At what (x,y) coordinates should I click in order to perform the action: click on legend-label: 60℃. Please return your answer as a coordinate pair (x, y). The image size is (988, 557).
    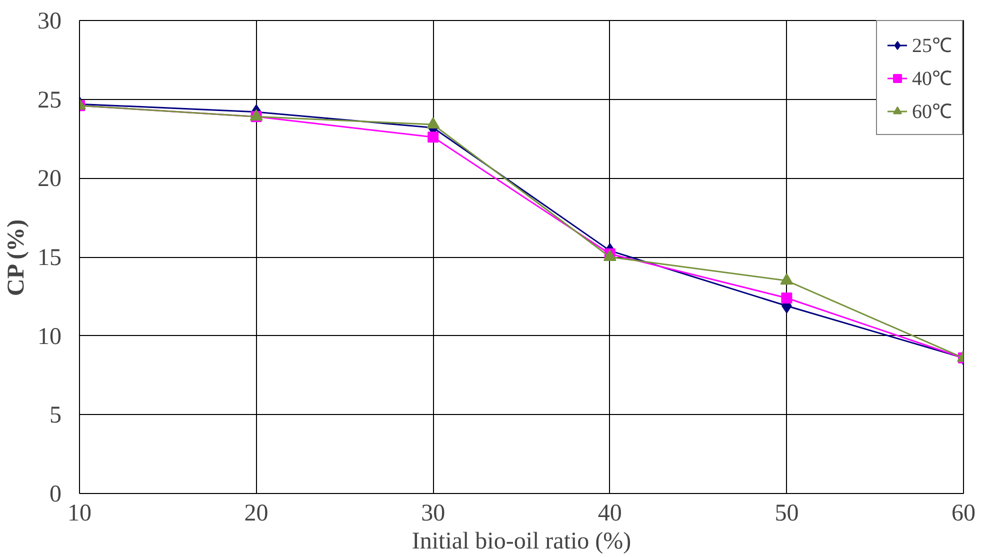
    Looking at the image, I should click on (932, 112).